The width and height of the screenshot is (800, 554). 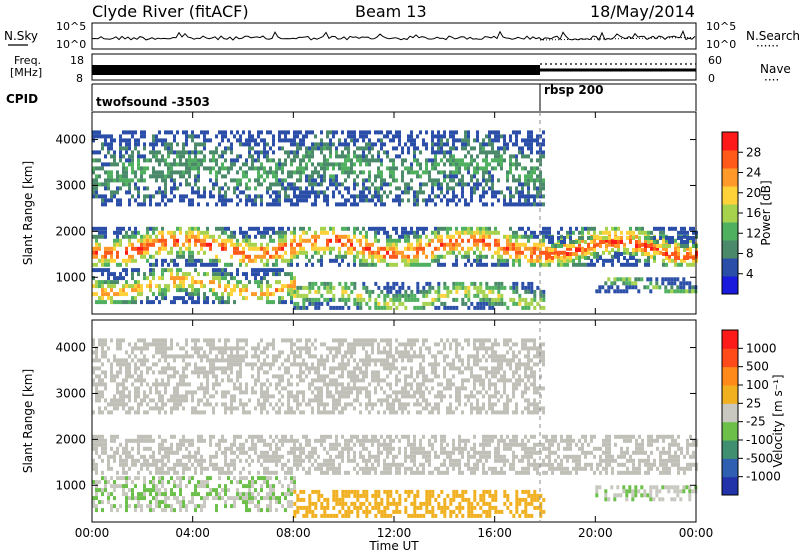 I want to click on date-title: 18/May/2014, so click(x=642, y=11).